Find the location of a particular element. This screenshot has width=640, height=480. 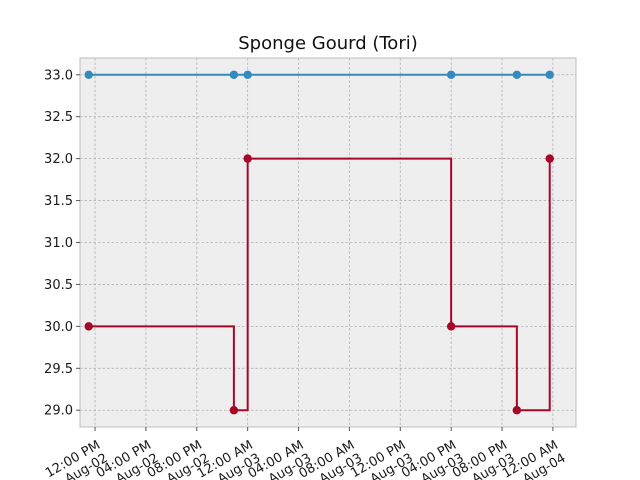

y-tick-label: 29.5 is located at coordinates (58, 369).